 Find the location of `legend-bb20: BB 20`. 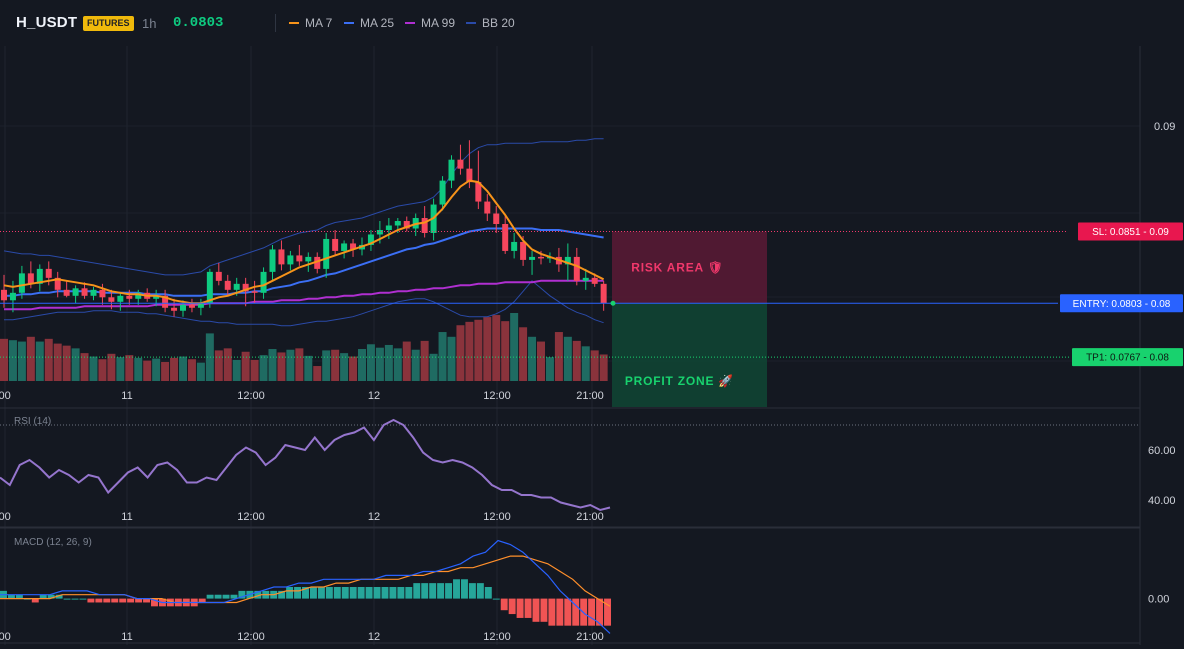

legend-bb20: BB 20 is located at coordinates (490, 23).